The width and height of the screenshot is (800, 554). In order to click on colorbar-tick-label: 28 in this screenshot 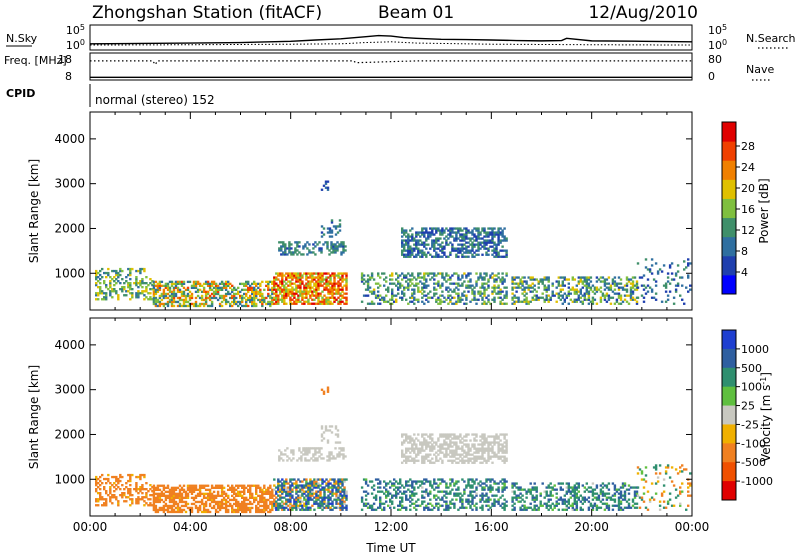, I will do `click(748, 146)`.